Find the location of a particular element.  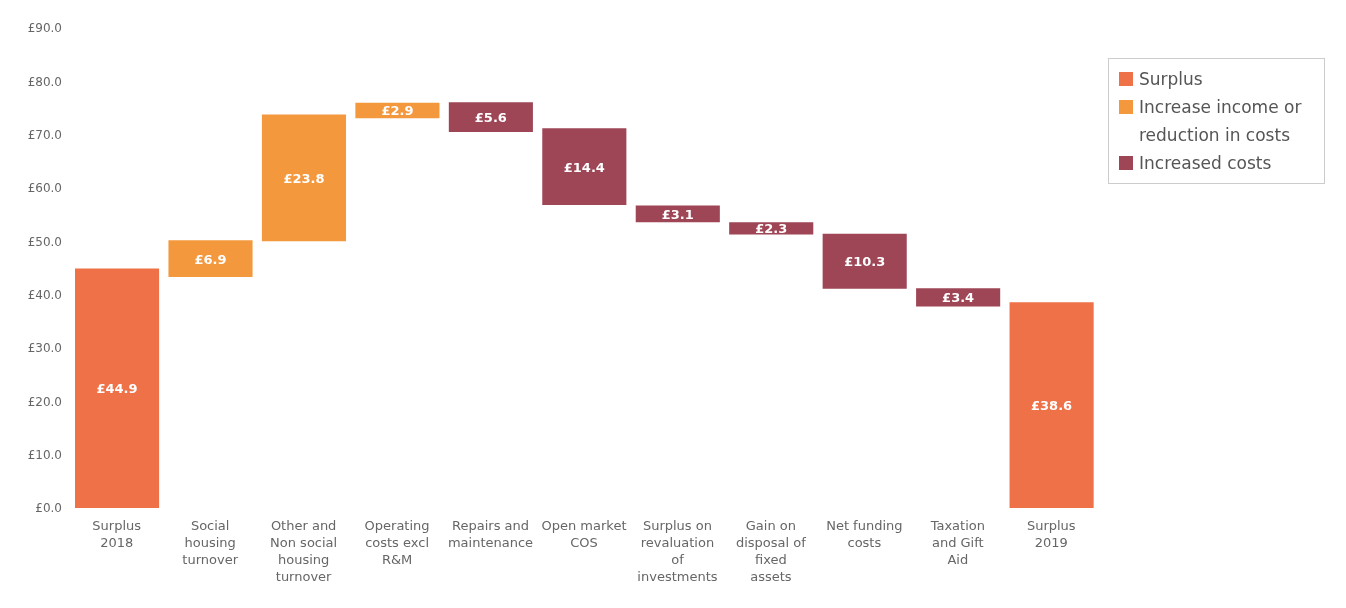

x-tick-label: Open market COS is located at coordinates (584, 534).